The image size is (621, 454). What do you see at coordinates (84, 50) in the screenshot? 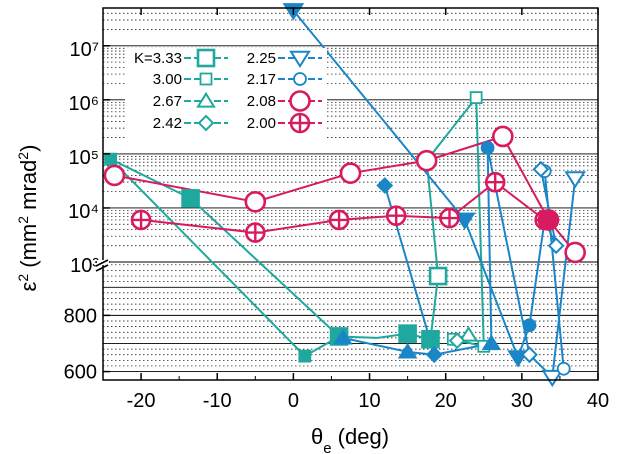
I see `y-tick-label: 10⁷` at bounding box center [84, 50].